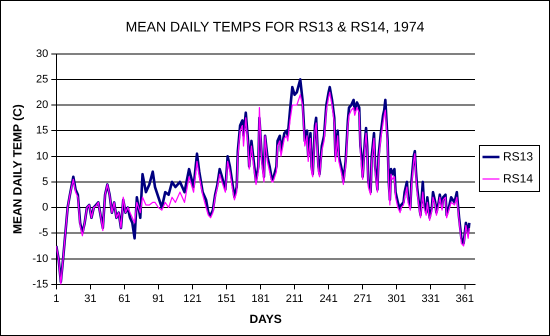 Image resolution: width=550 pixels, height=336 pixels. What do you see at coordinates (90, 299) in the screenshot?
I see `x-tick-label: 31` at bounding box center [90, 299].